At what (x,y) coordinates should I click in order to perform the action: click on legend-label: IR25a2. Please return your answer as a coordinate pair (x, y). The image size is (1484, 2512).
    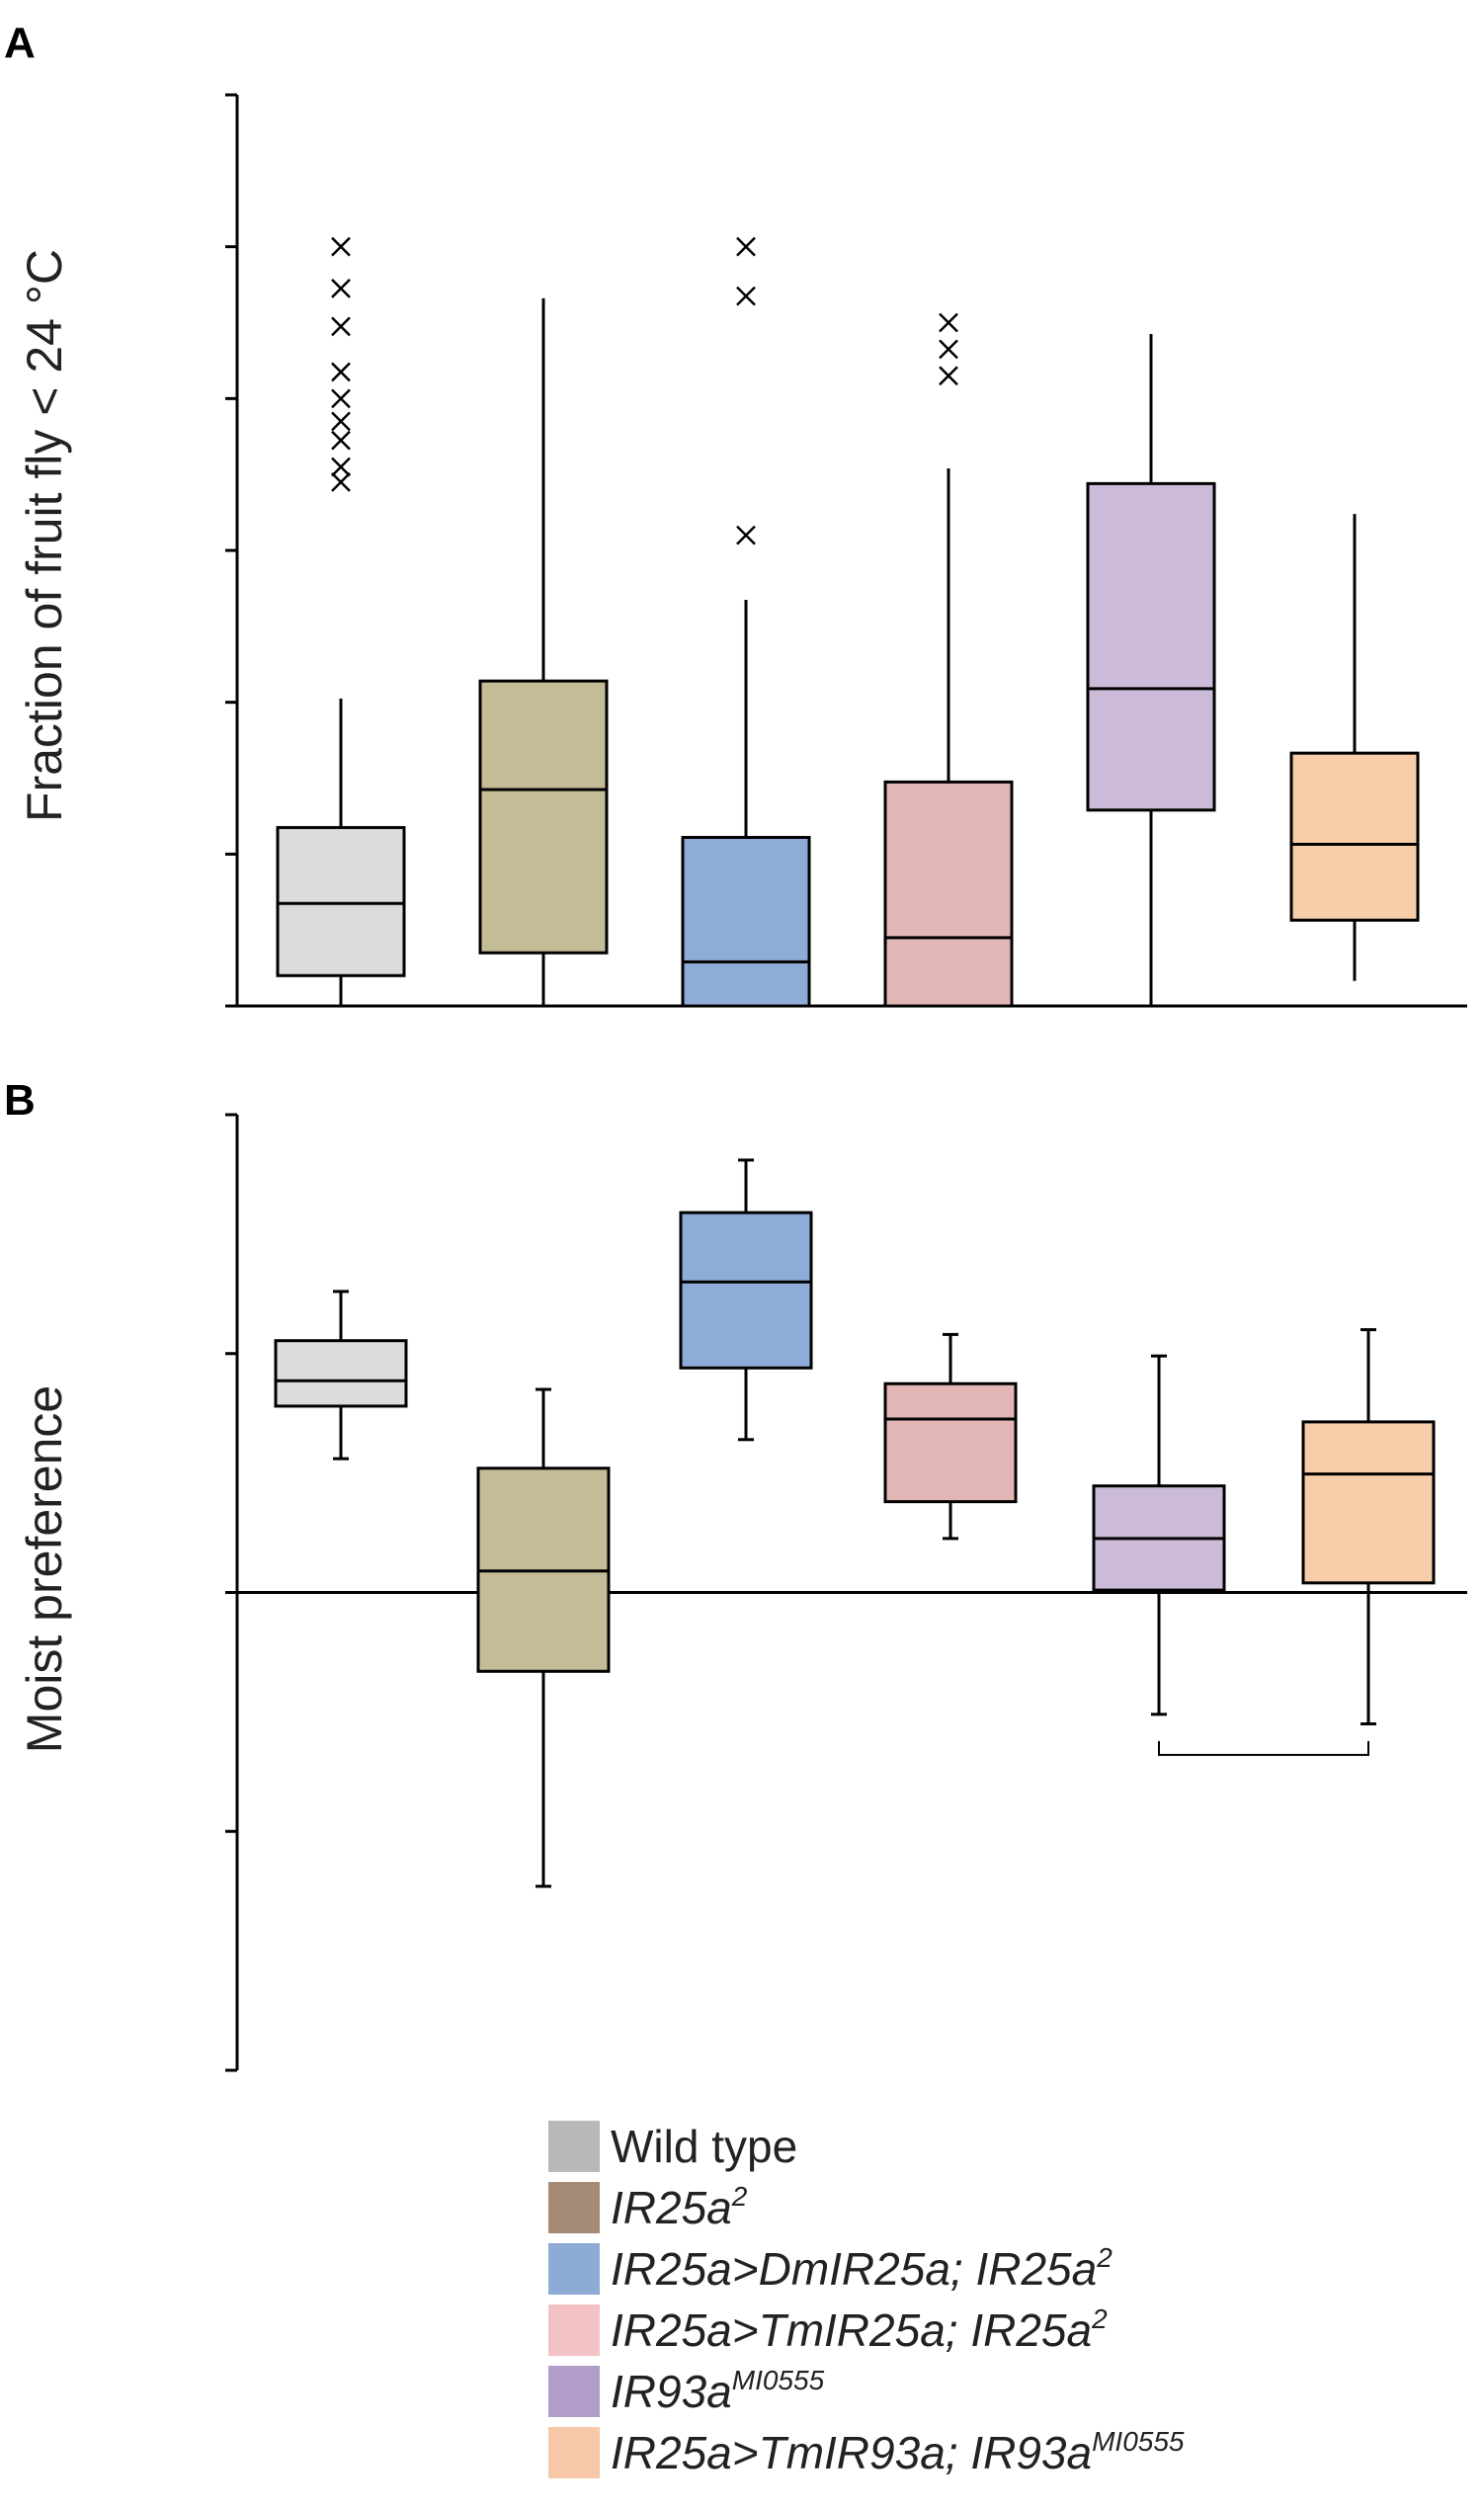
    Looking at the image, I should click on (679, 2207).